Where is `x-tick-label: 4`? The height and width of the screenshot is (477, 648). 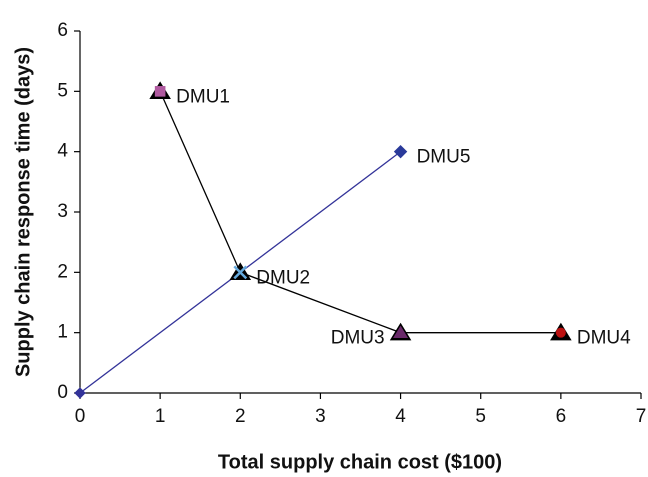 x-tick-label: 4 is located at coordinates (400, 416).